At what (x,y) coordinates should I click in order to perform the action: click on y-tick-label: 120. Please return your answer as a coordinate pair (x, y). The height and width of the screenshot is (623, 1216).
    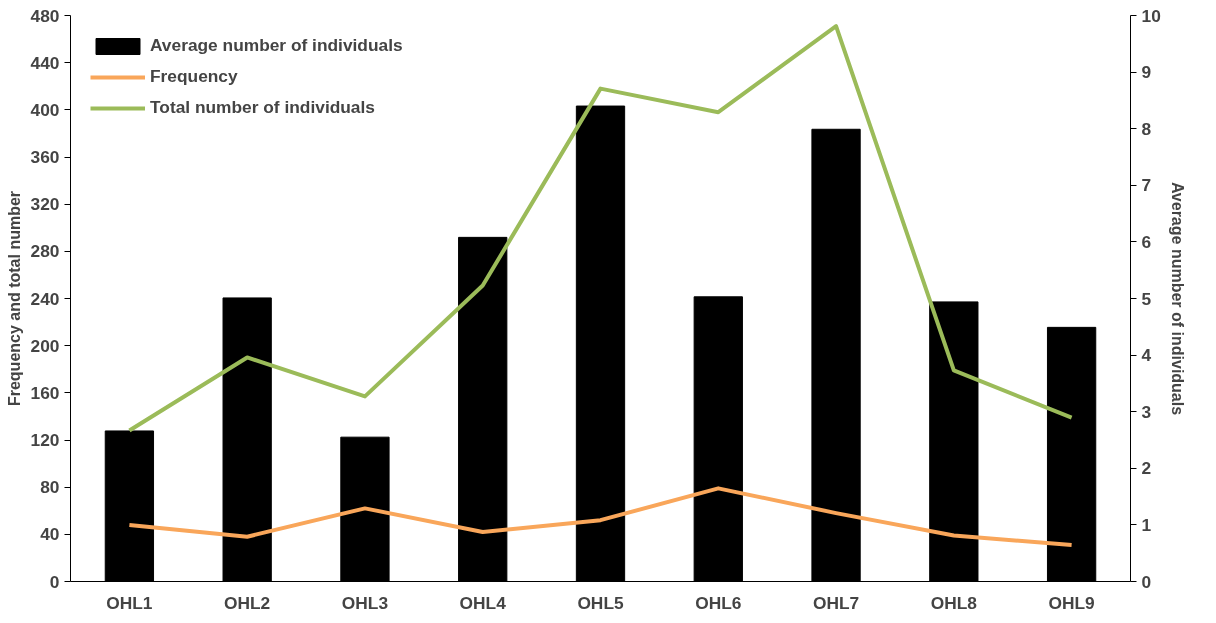
    Looking at the image, I should click on (45, 440).